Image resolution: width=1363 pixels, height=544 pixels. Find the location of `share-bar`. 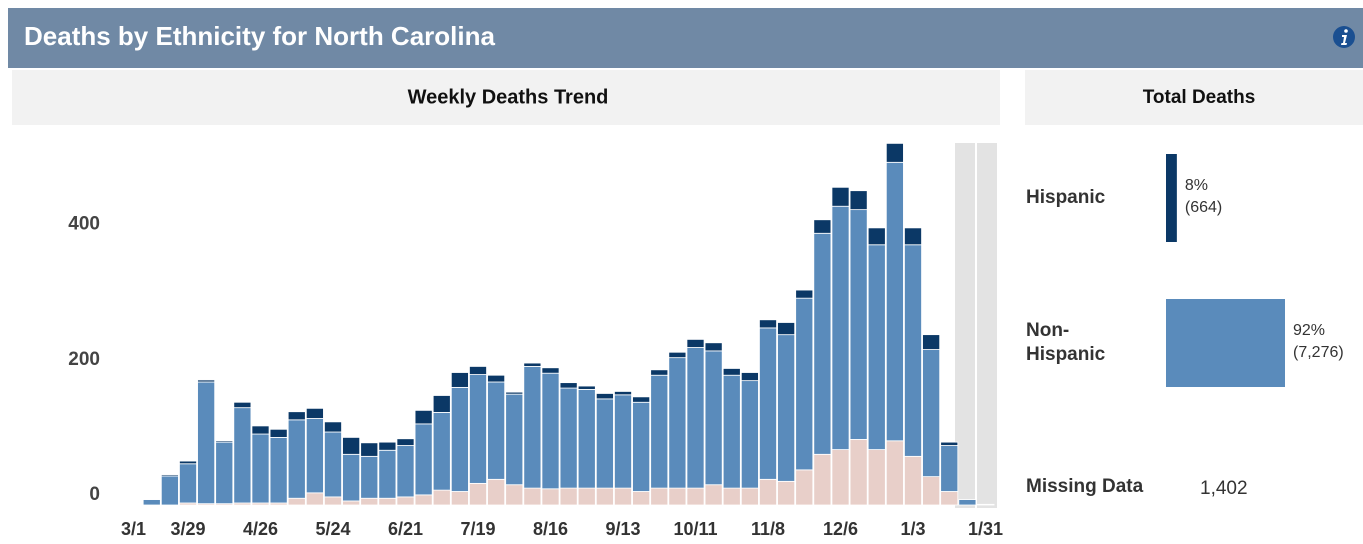

share-bar is located at coordinates (1225, 343).